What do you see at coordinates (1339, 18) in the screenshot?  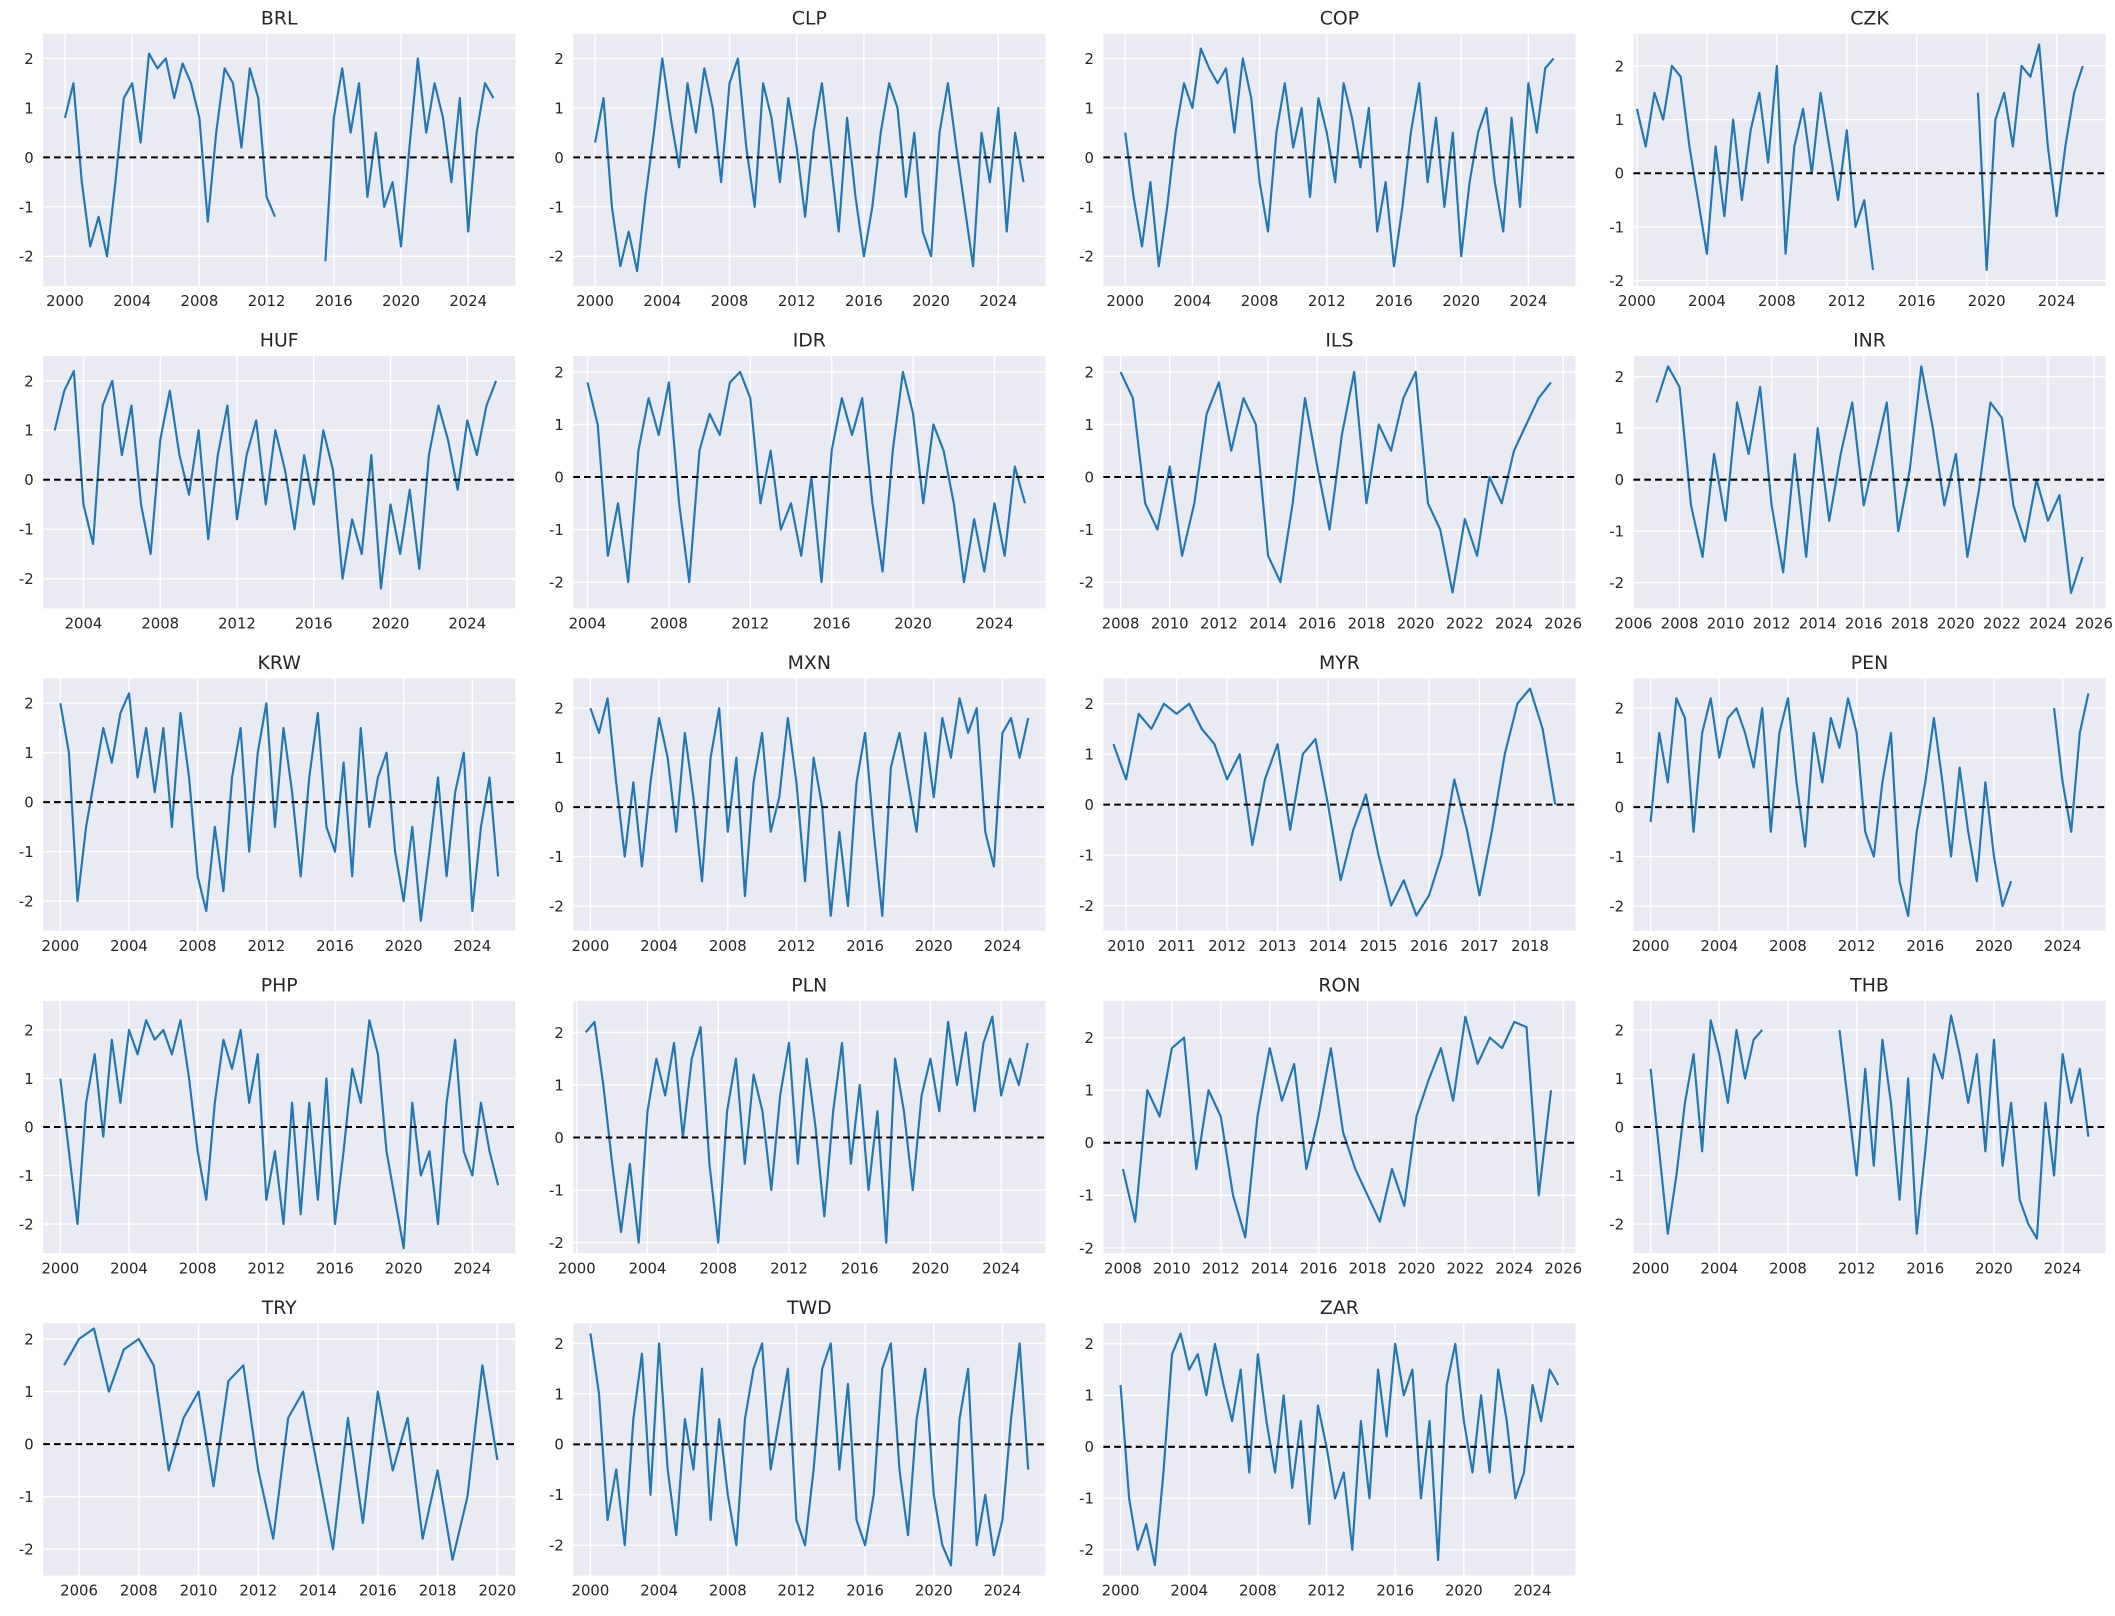 I see `panel-title: COP` at bounding box center [1339, 18].